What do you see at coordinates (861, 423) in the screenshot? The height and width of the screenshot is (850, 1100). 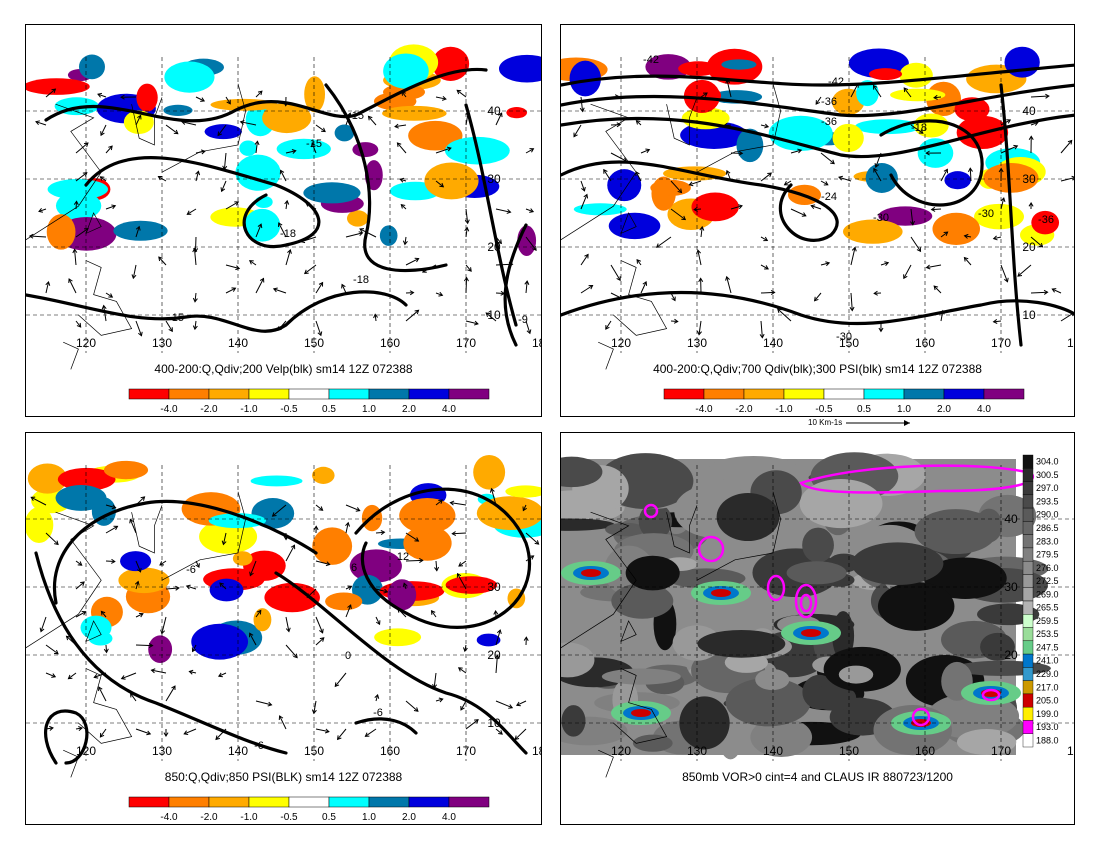 I see `vector-scale-note: 10 Km-1s` at bounding box center [861, 423].